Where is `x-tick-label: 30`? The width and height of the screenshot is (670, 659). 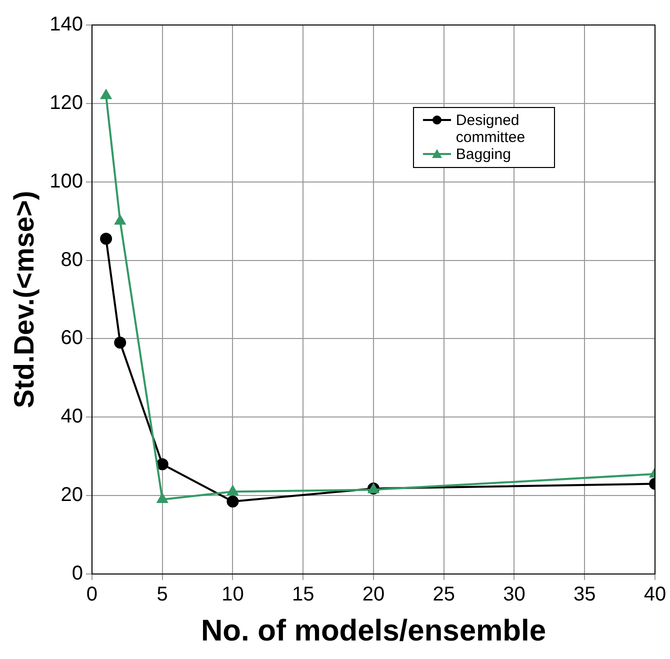 x-tick-label: 30 is located at coordinates (514, 595).